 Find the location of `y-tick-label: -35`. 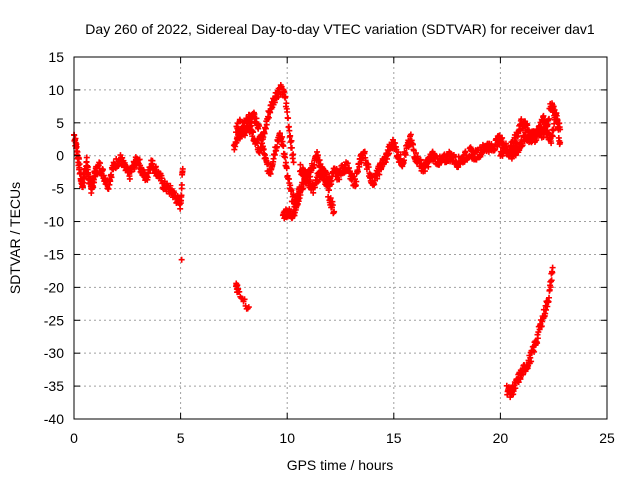

y-tick-label: -35 is located at coordinates (54, 386).